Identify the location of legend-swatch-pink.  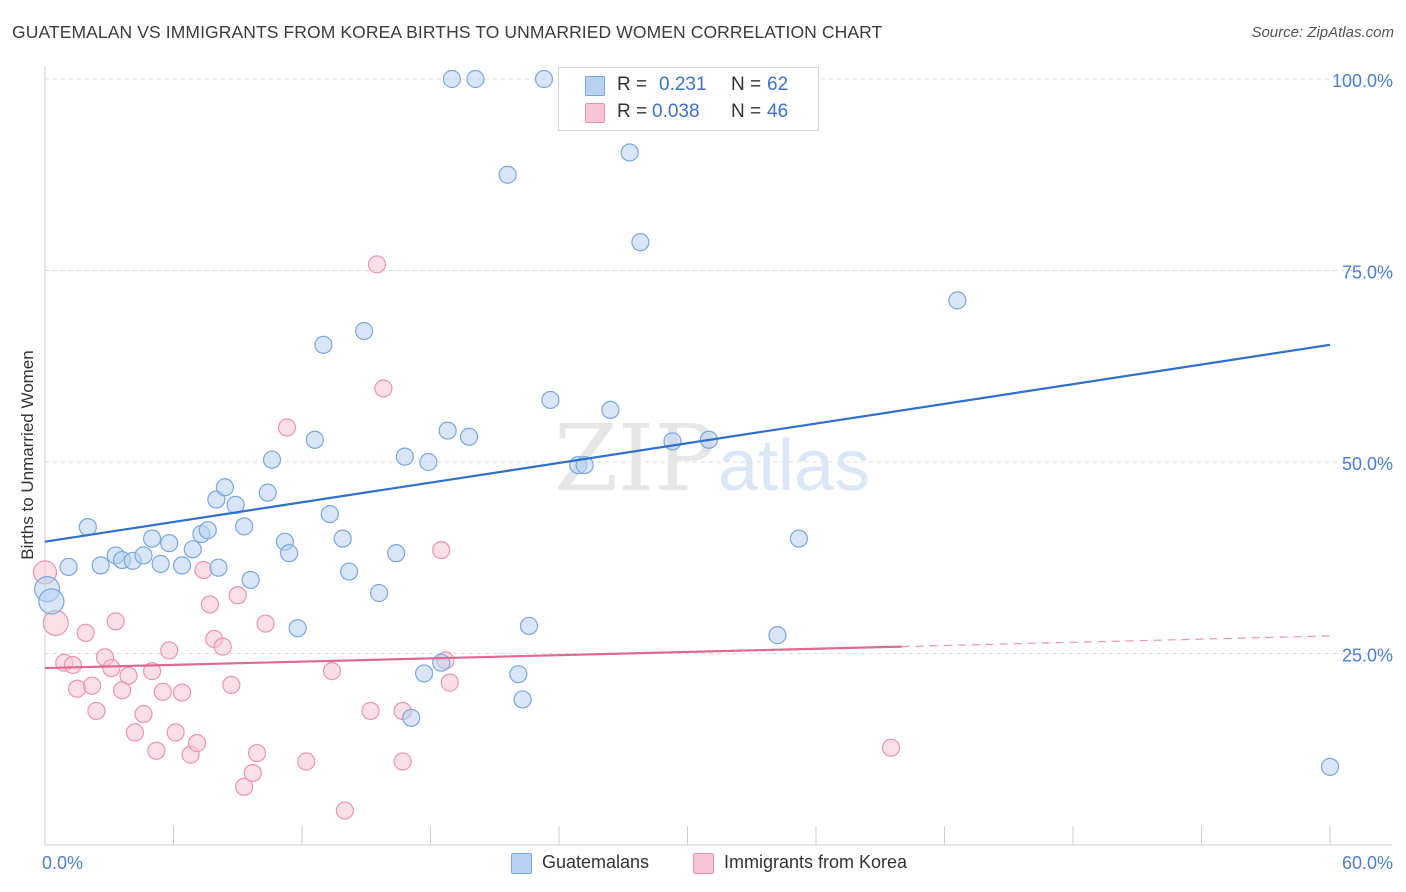
(595, 113).